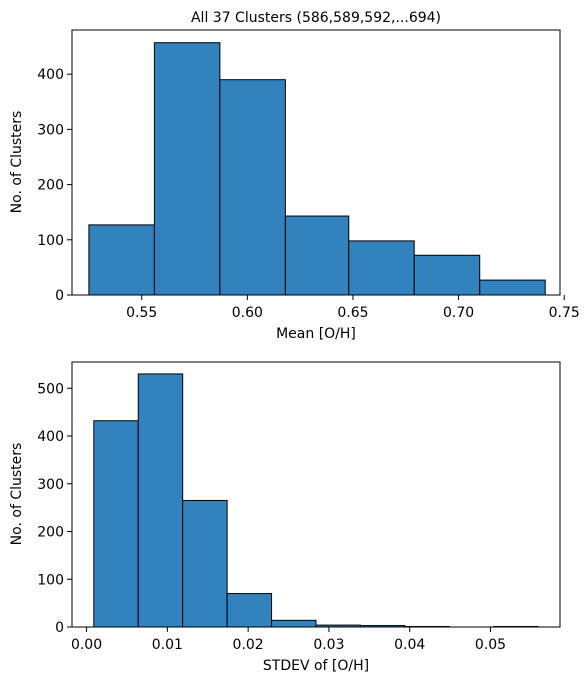 This screenshot has width=587, height=682. Describe the element at coordinates (409, 645) in the screenshot. I see `bottom-x-tick-label: 0.04` at that location.